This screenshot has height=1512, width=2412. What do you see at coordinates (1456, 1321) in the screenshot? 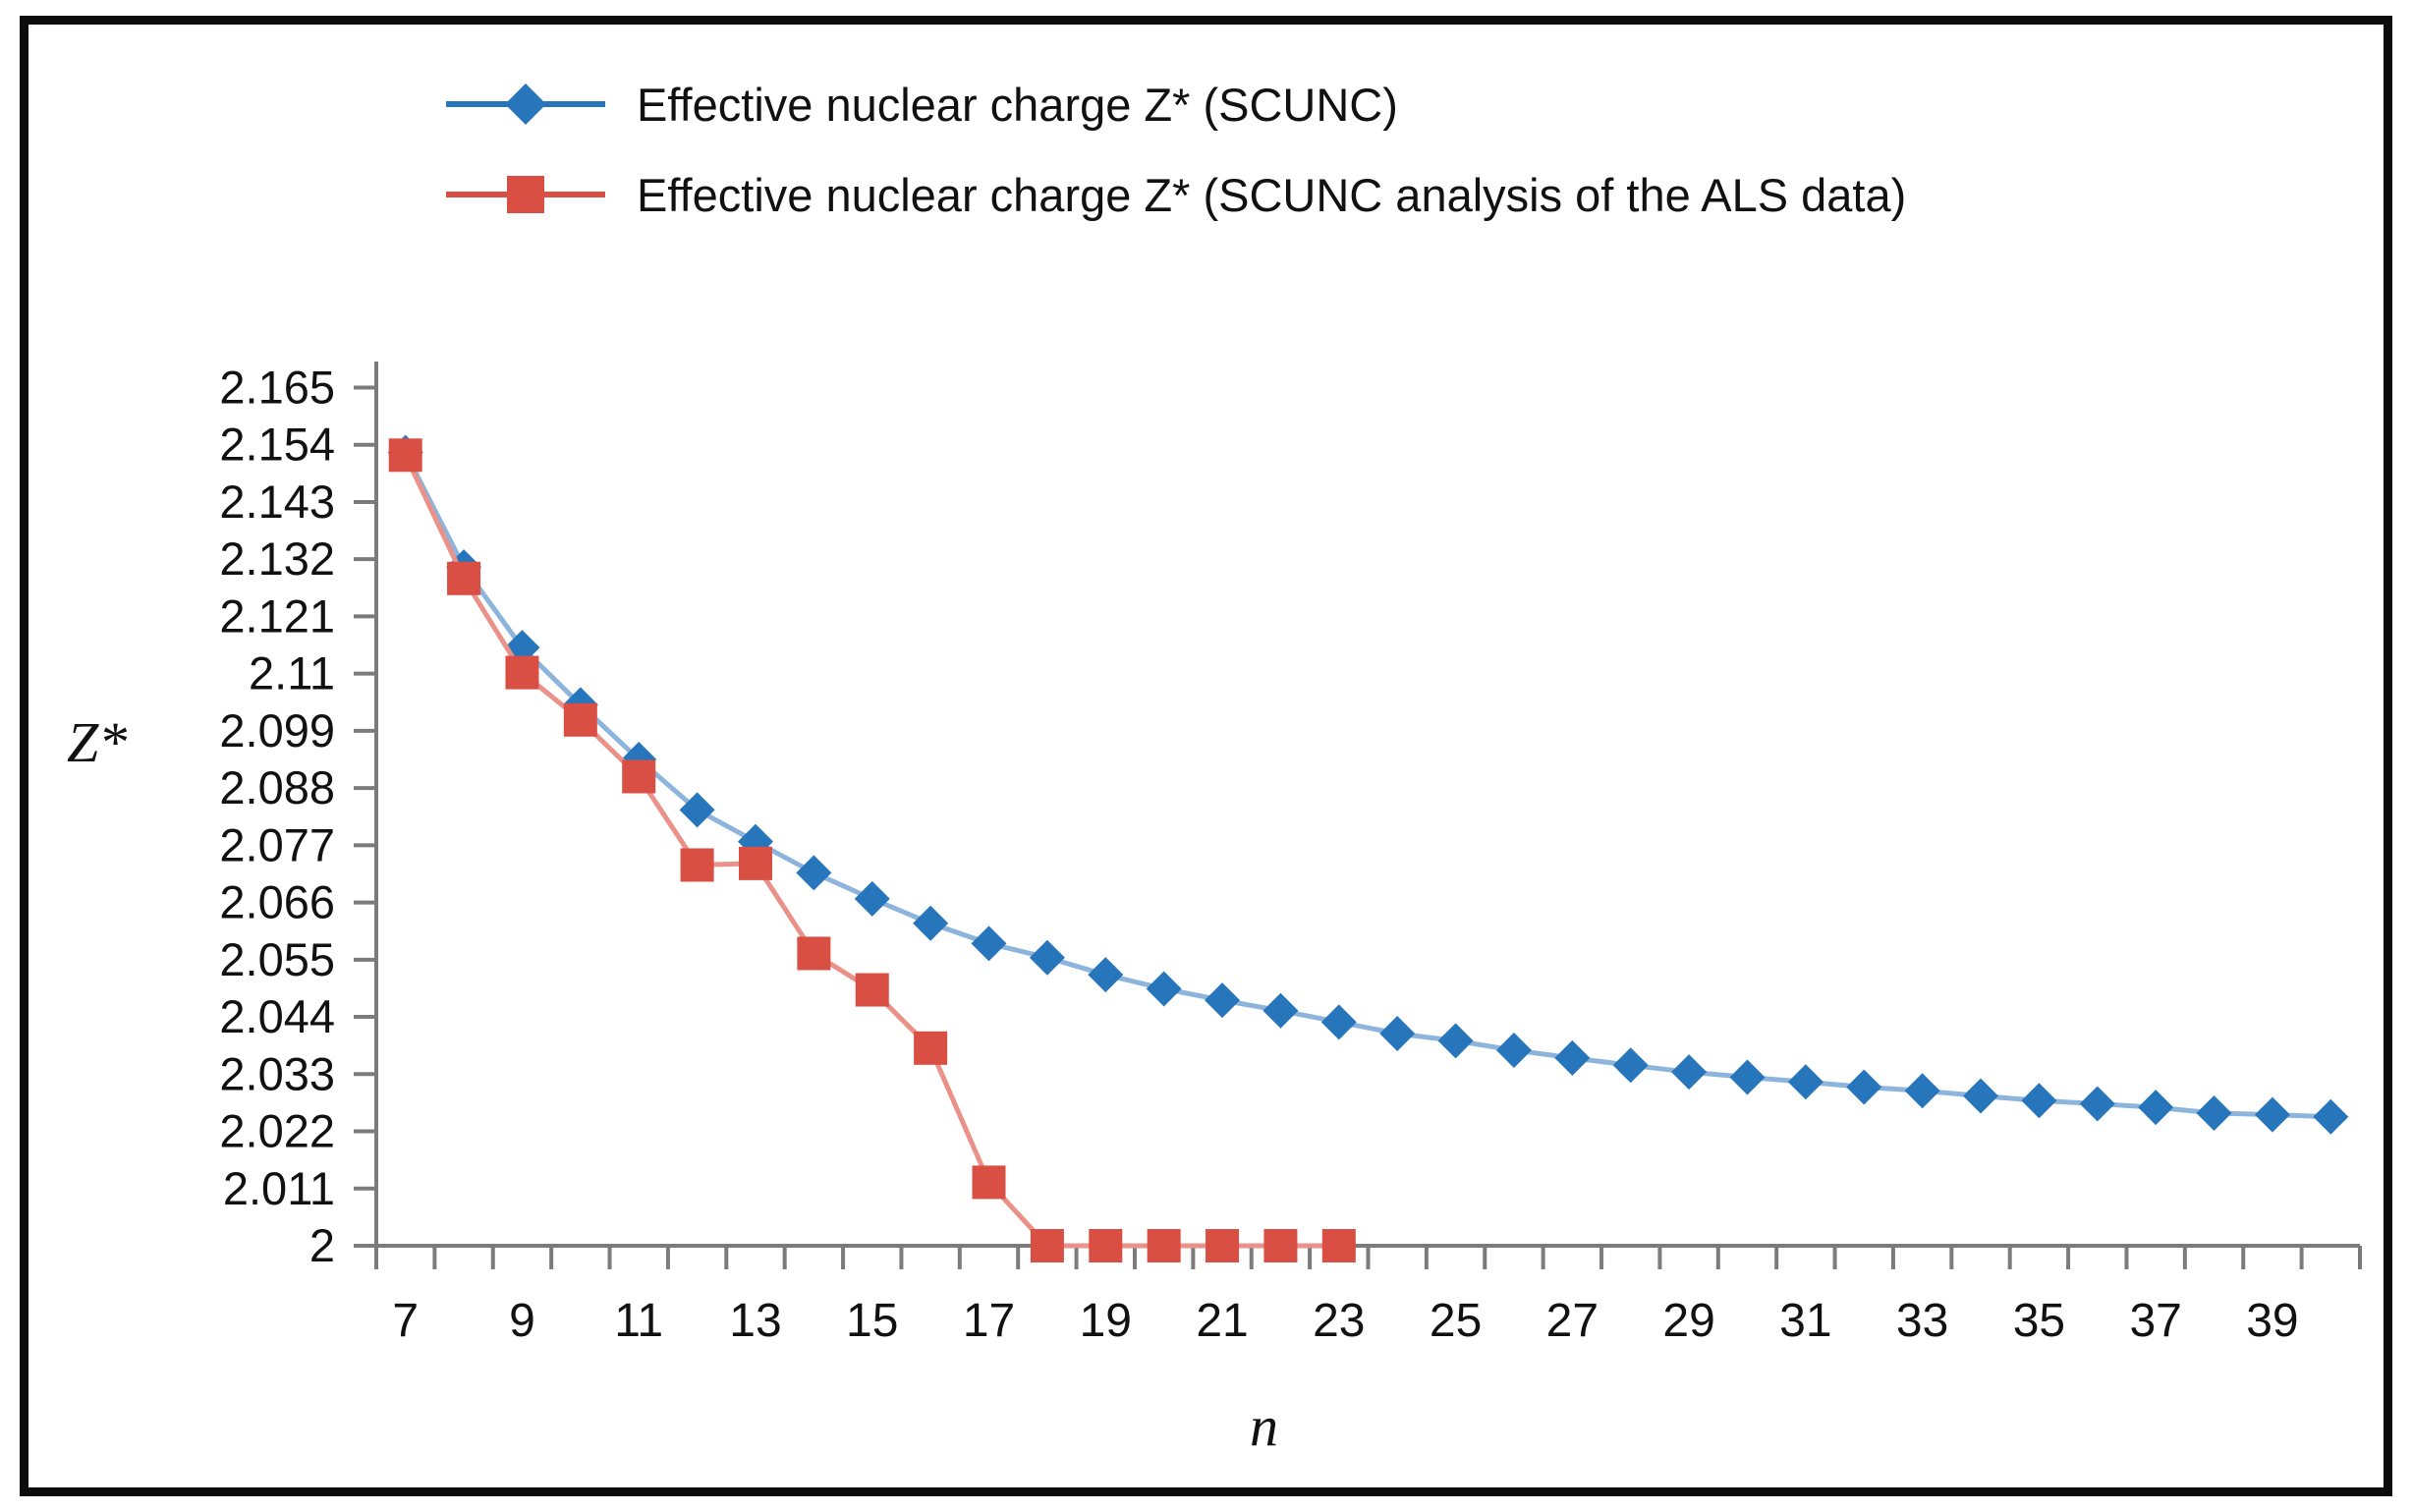
I see `x-tick-label: 25` at bounding box center [1456, 1321].